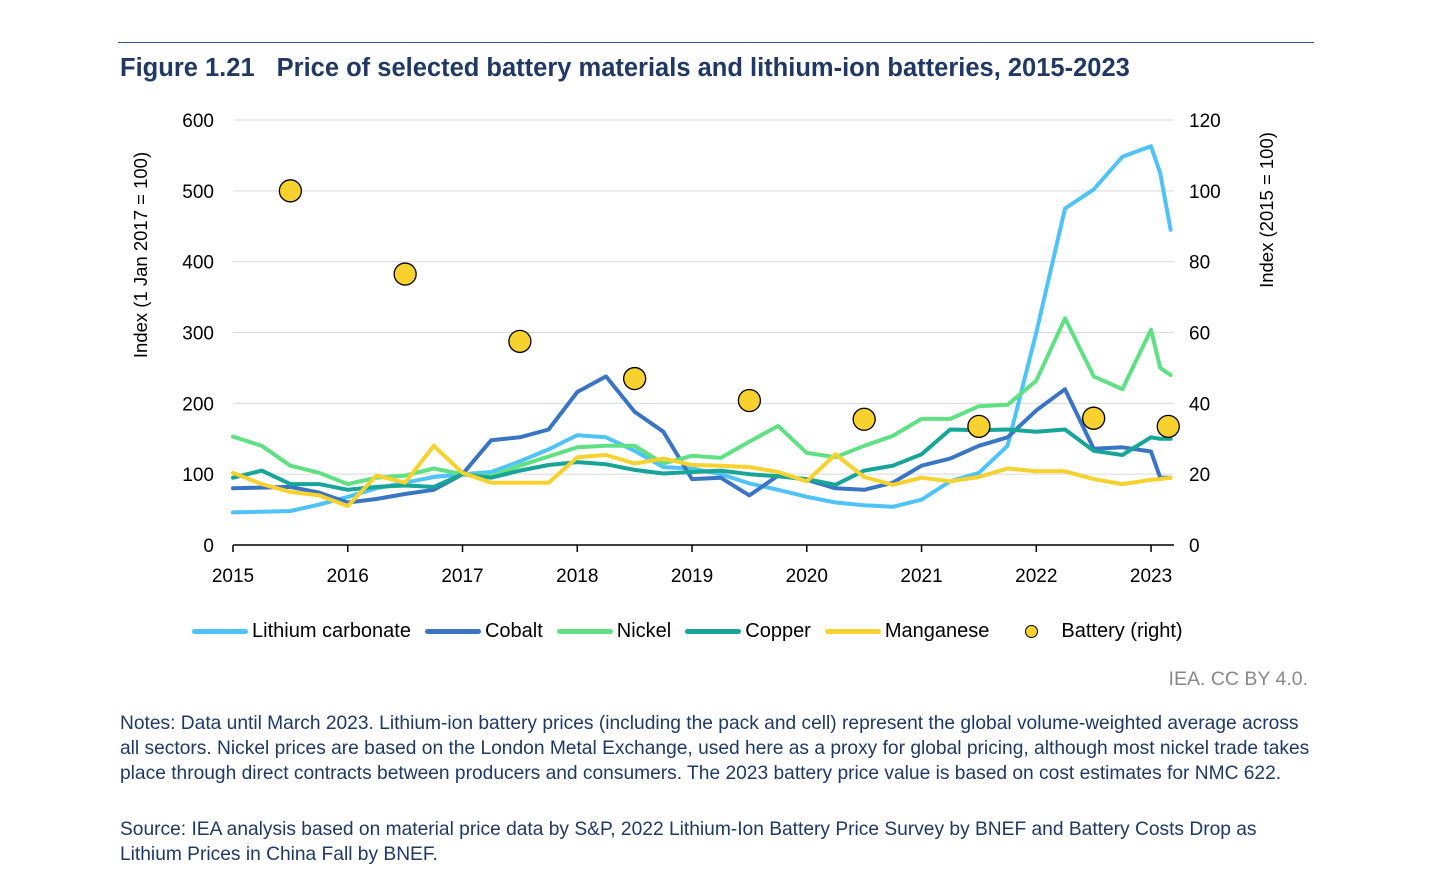 The width and height of the screenshot is (1456, 889). I want to click on x-tick-2022: 2022, so click(1036, 576).